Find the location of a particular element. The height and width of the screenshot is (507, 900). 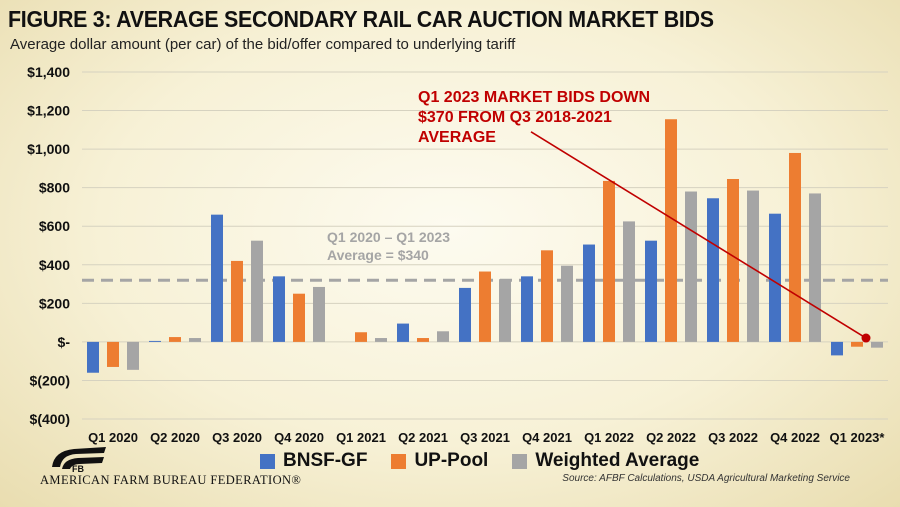

y-tick-label: $600 is located at coordinates (54, 226).